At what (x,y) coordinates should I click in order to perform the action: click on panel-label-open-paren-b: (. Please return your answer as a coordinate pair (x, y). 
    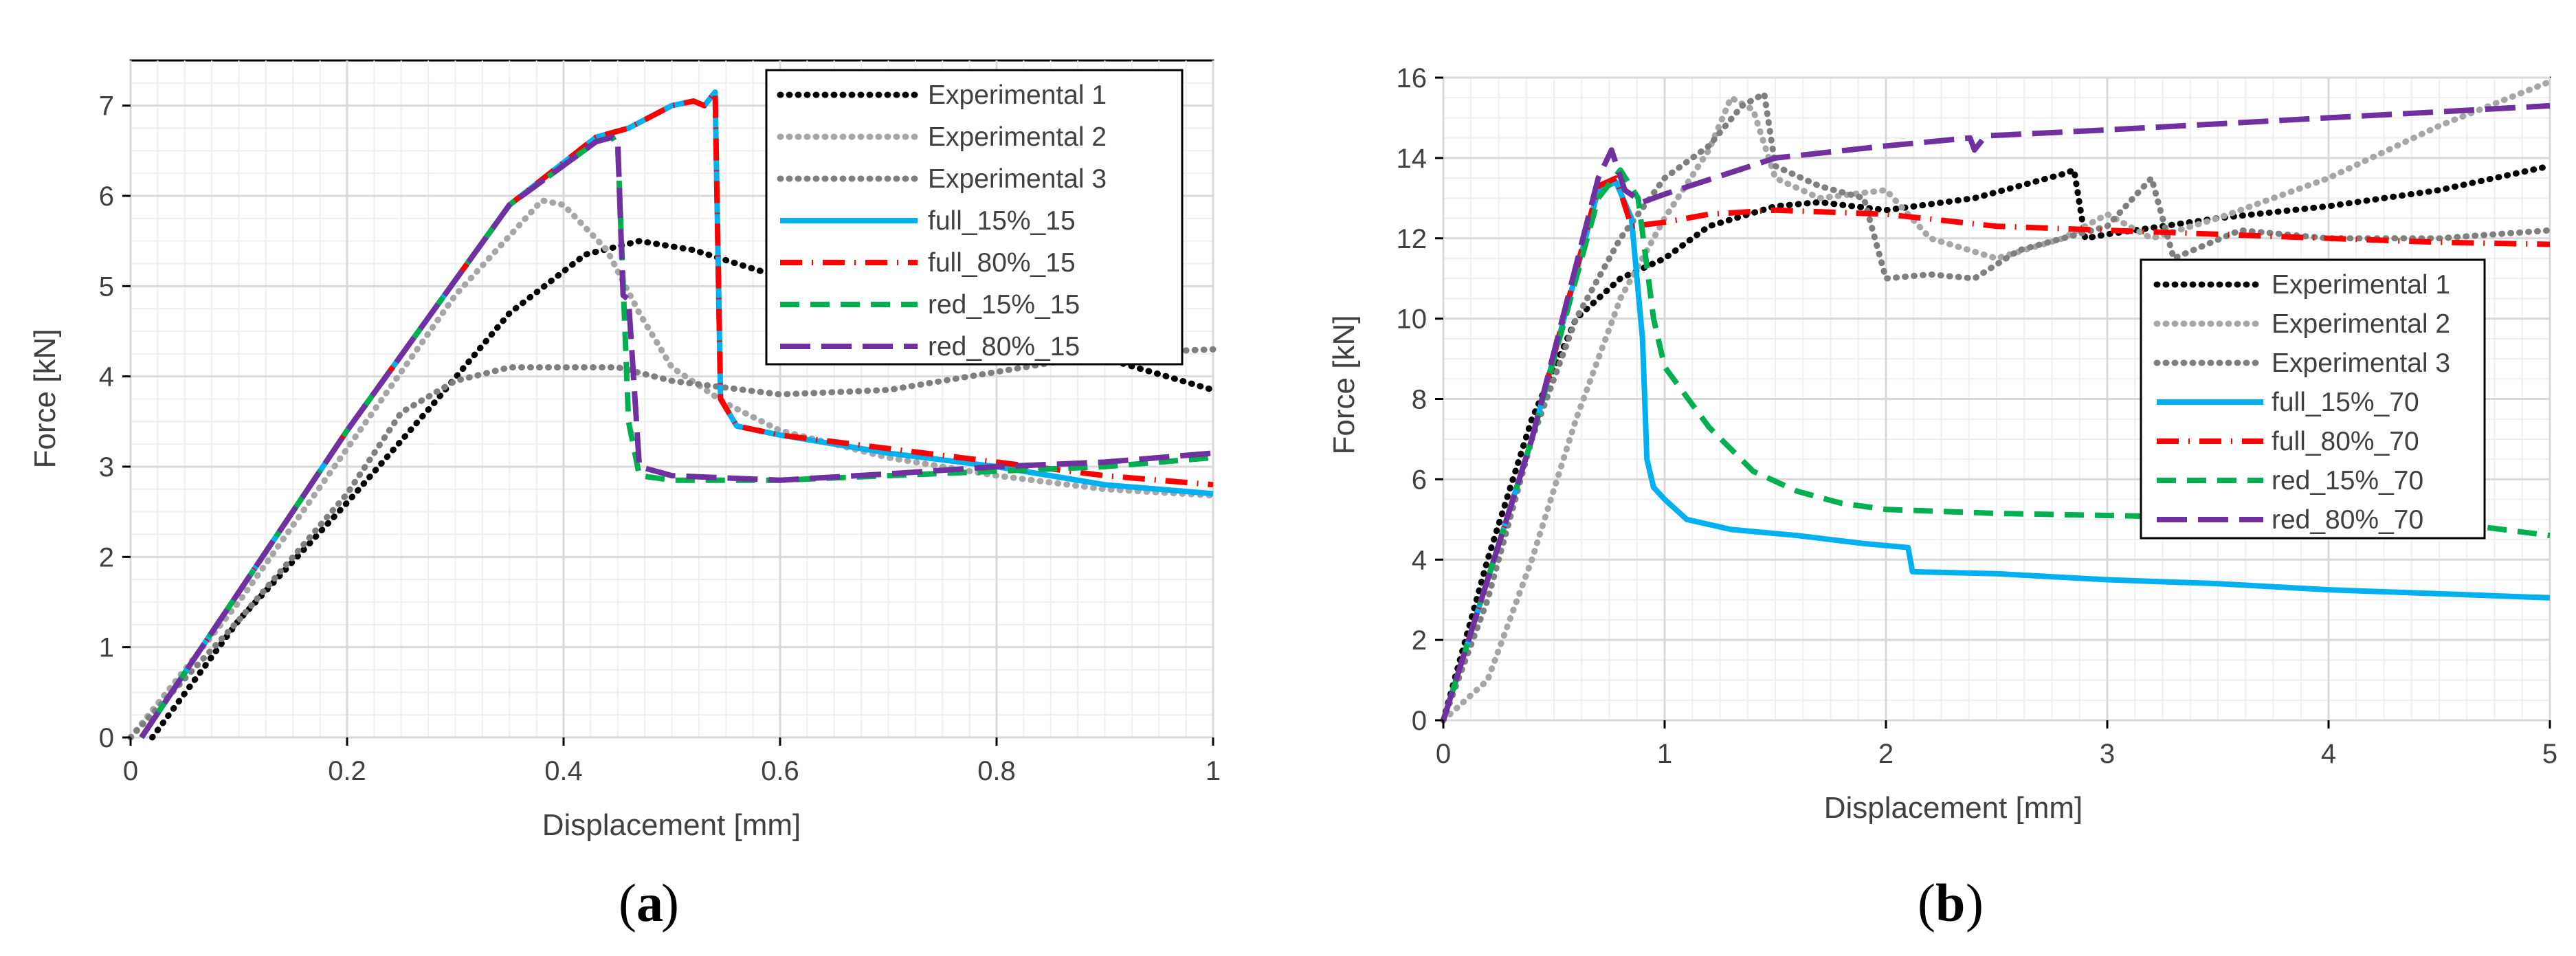
    Looking at the image, I should click on (1926, 903).